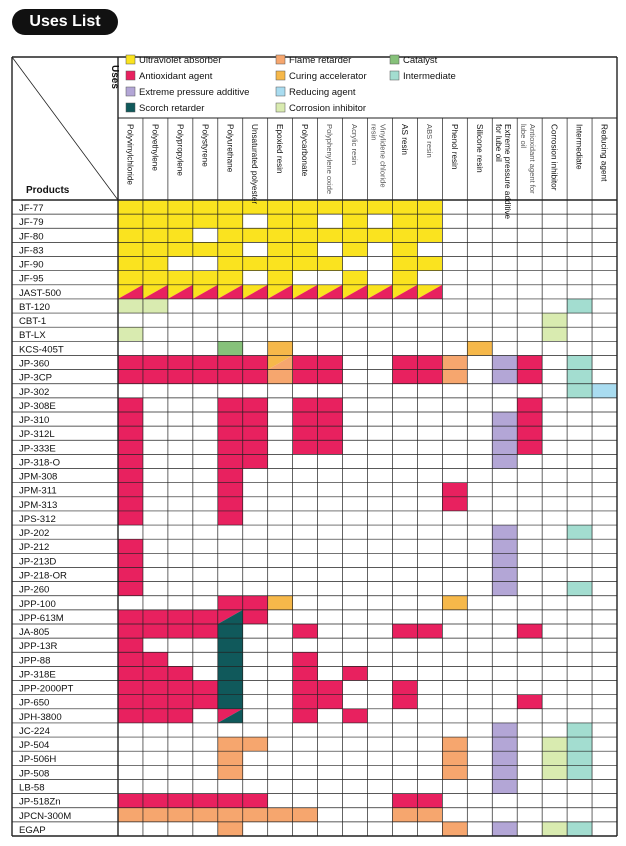 The width and height of the screenshot is (626, 846). I want to click on product-label: JP-302, so click(34, 392).